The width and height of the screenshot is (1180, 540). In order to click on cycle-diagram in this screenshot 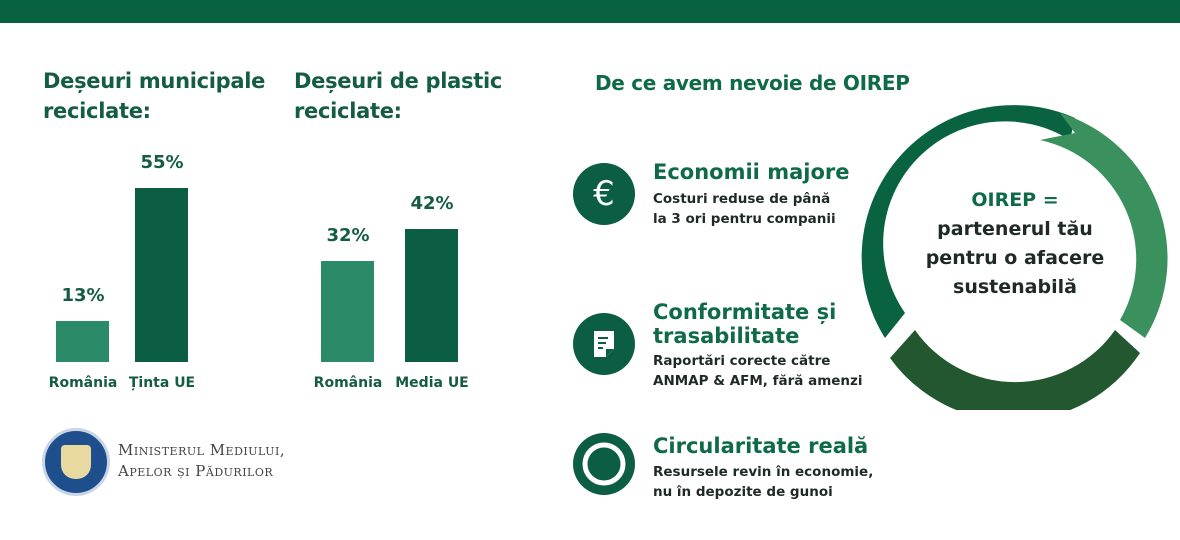, I will do `click(1014, 257)`.